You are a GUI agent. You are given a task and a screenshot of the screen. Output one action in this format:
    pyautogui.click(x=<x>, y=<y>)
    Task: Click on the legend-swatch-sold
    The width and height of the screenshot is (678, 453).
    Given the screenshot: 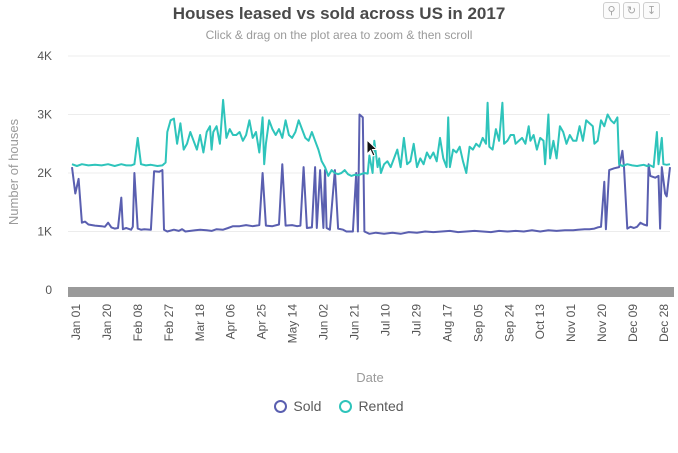 What is the action you would take?
    pyautogui.click(x=281, y=406)
    